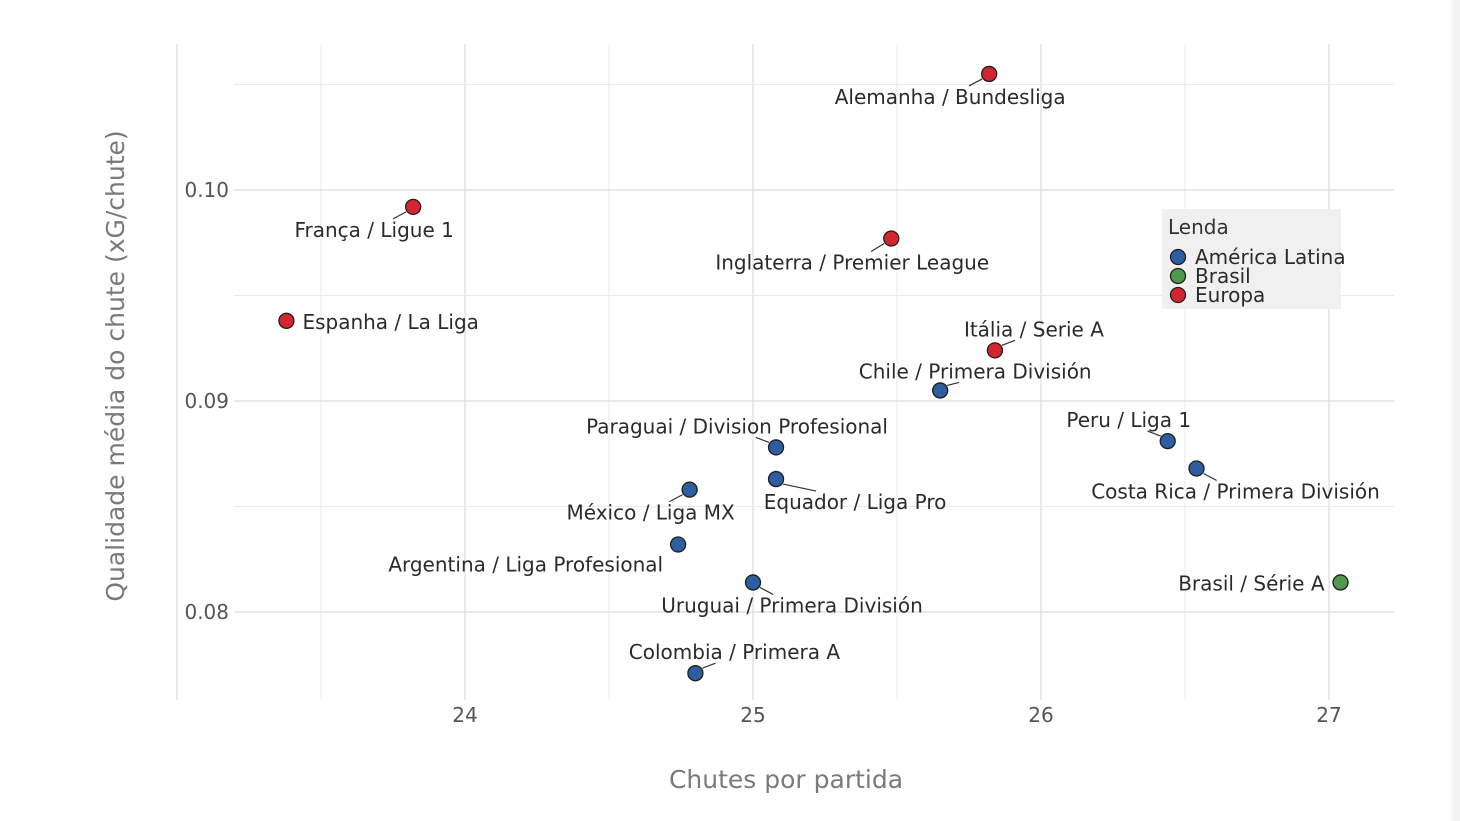  What do you see at coordinates (390, 322) in the screenshot?
I see `point-label: Espanha / La Liga` at bounding box center [390, 322].